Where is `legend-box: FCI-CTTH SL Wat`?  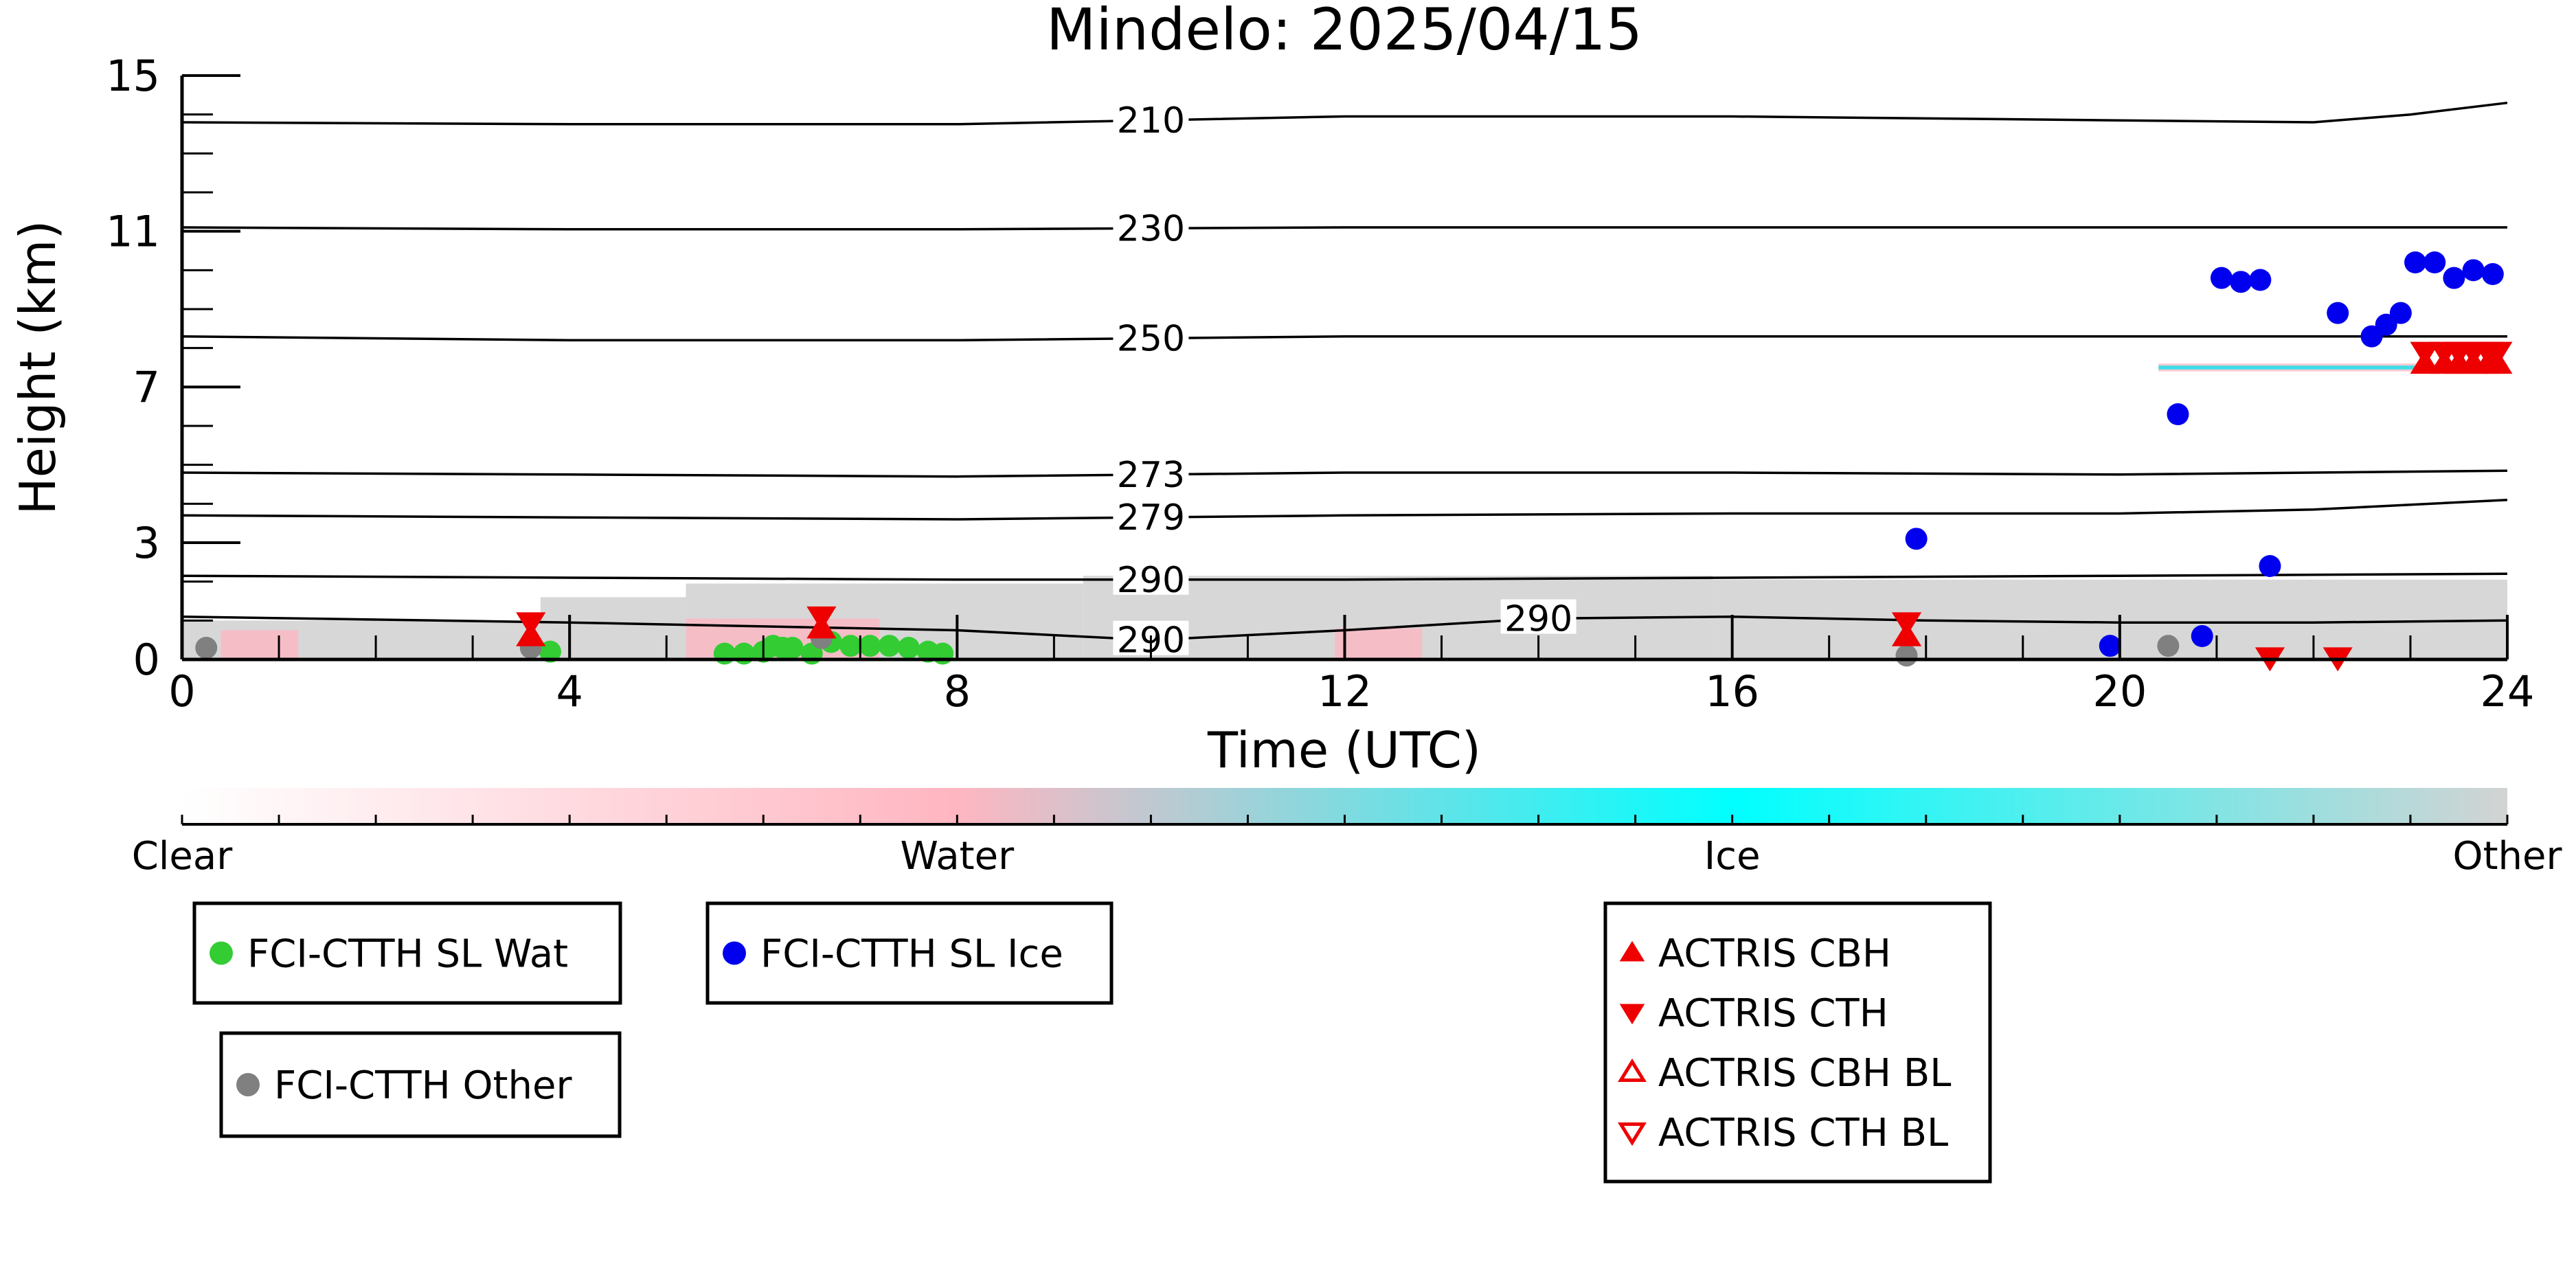 legend-box: FCI-CTTH SL Wat is located at coordinates (407, 953).